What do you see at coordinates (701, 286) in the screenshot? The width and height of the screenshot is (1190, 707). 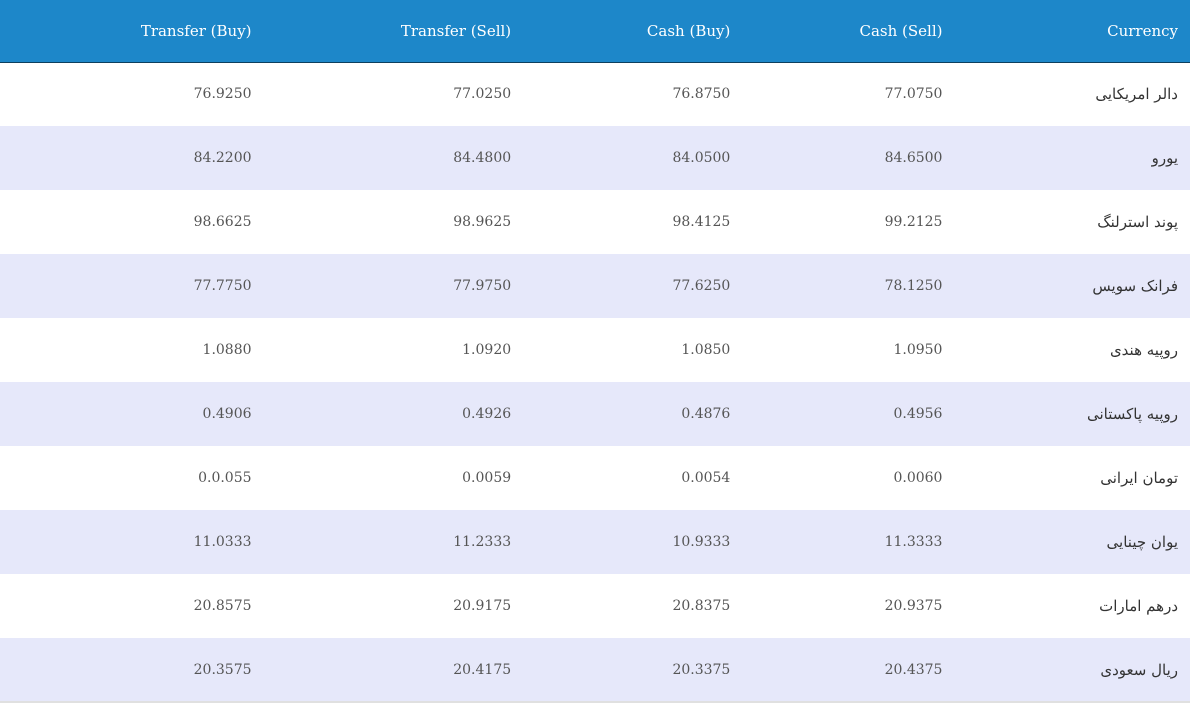 I see `cell-cash-buy: 77.6250` at bounding box center [701, 286].